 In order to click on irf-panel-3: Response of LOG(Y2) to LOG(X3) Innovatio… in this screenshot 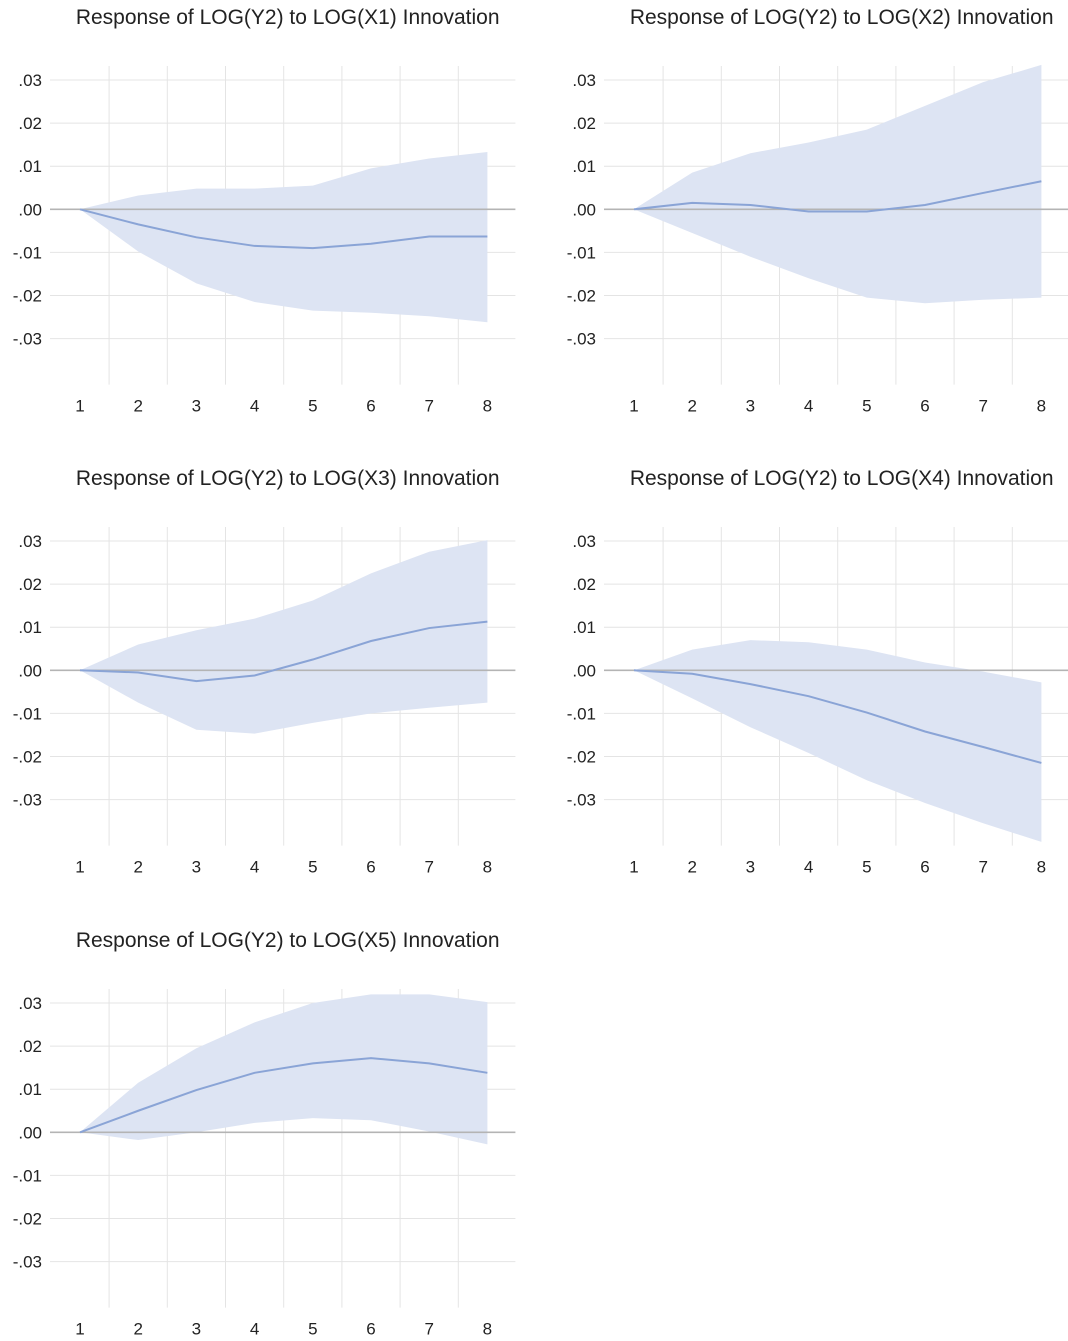, I will do `click(264, 672)`.